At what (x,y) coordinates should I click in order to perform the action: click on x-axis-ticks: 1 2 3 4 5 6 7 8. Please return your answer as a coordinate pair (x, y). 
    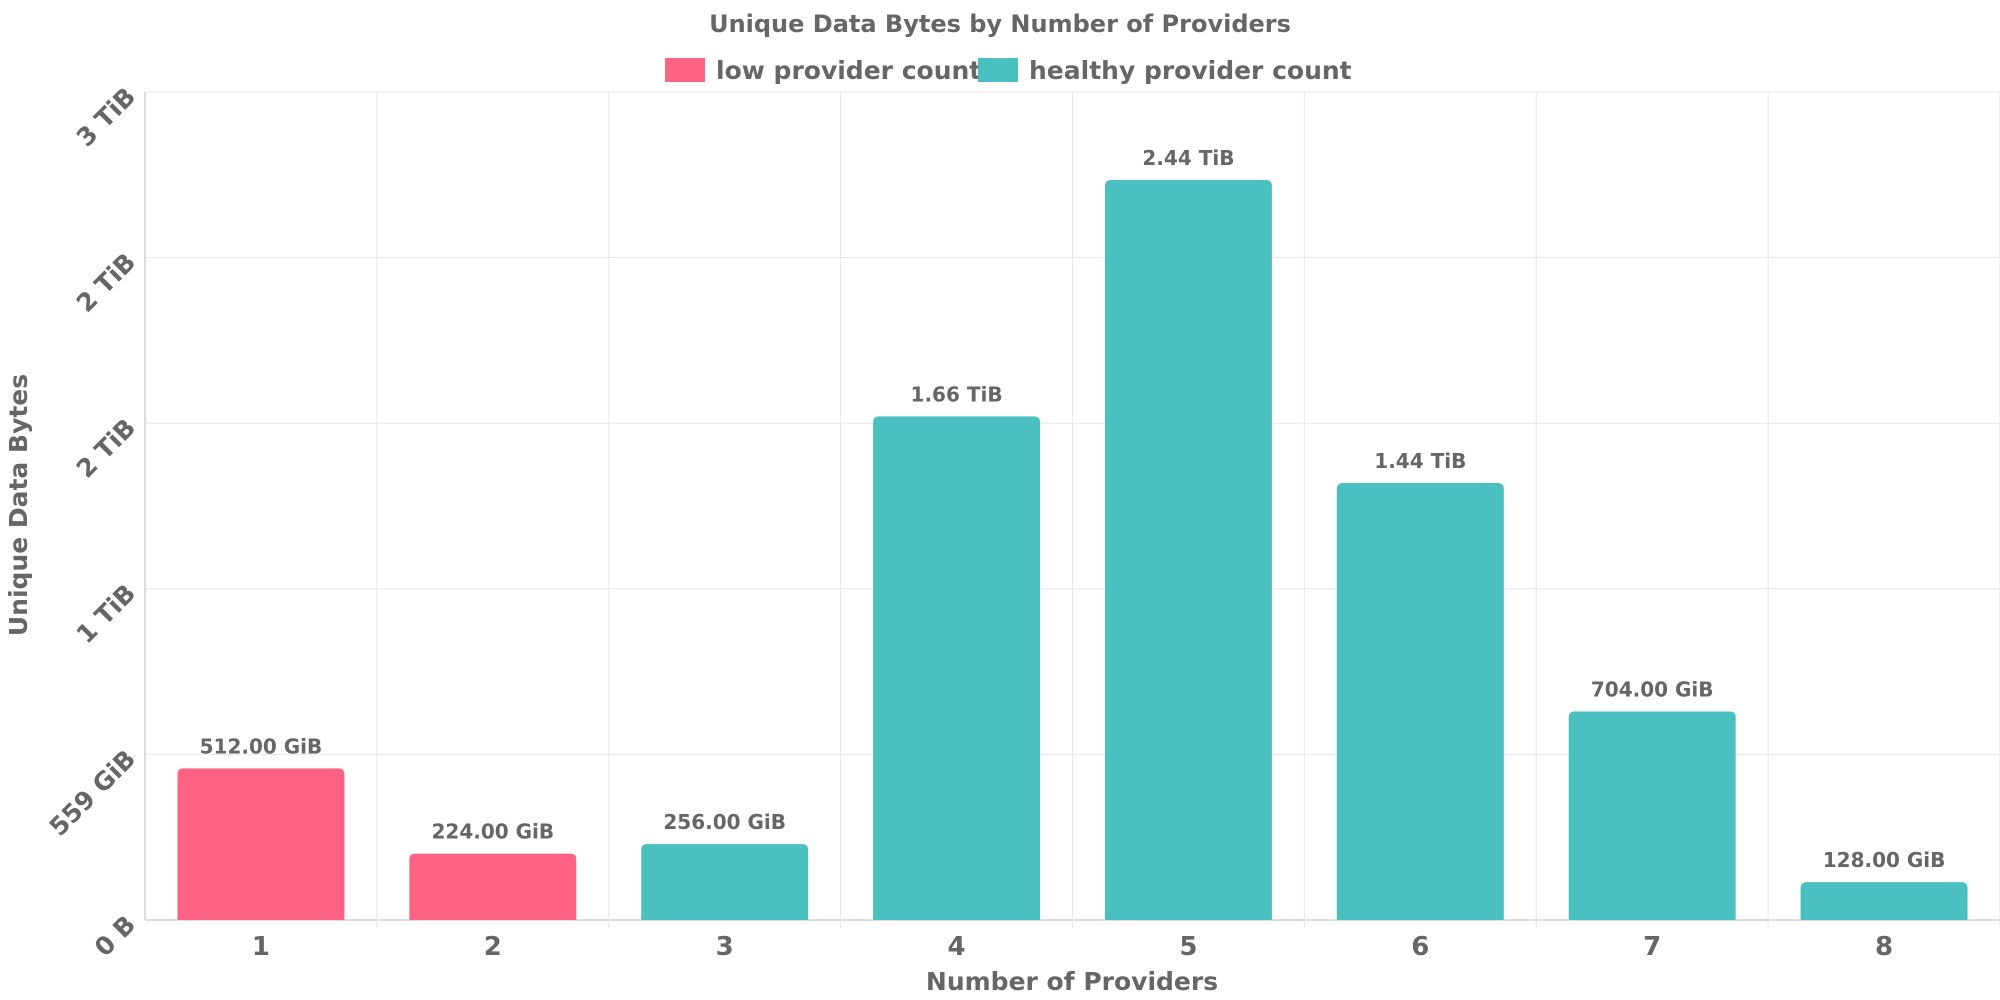
    Looking at the image, I should click on (1072, 947).